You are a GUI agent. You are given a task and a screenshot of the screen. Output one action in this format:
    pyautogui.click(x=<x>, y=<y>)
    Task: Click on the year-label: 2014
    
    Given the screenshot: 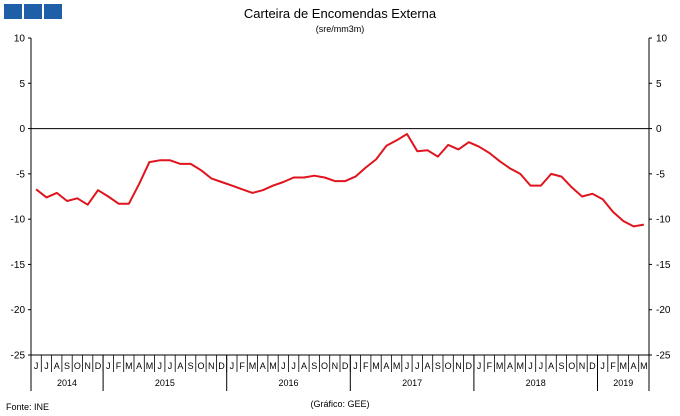 What is the action you would take?
    pyautogui.click(x=67, y=383)
    